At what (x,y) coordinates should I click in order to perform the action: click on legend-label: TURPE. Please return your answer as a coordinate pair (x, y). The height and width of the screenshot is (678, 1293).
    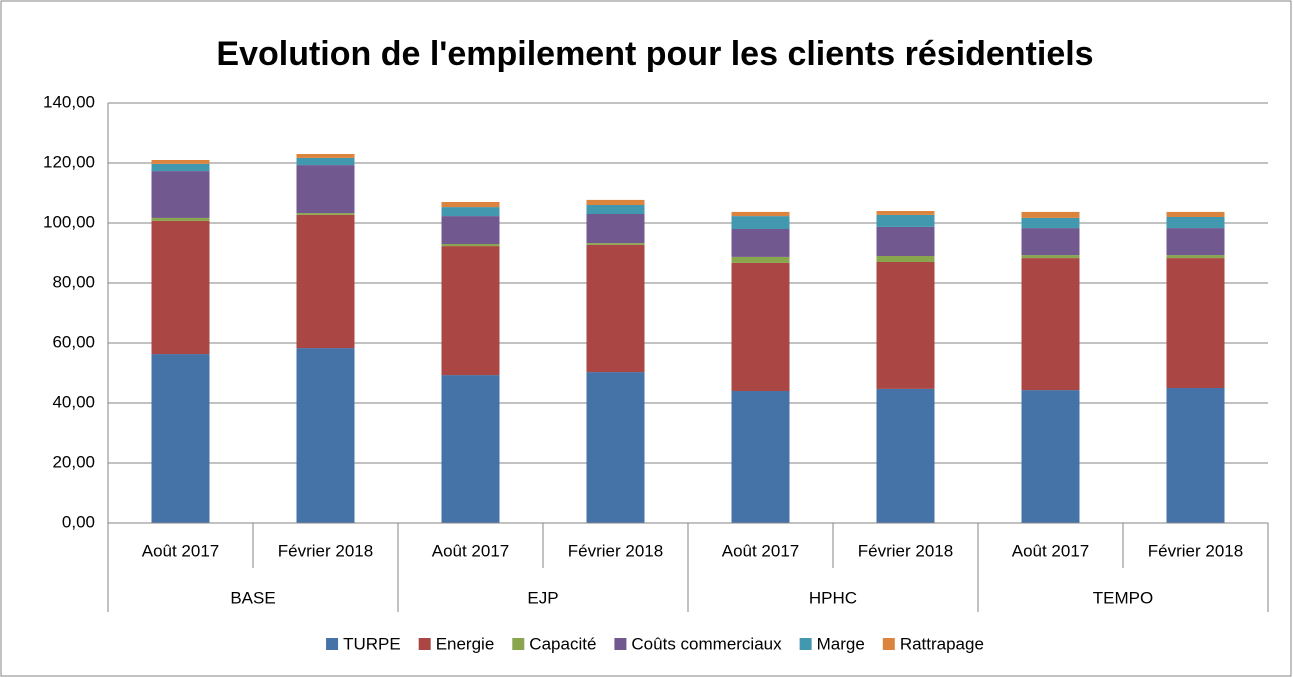
    Looking at the image, I should click on (372, 643).